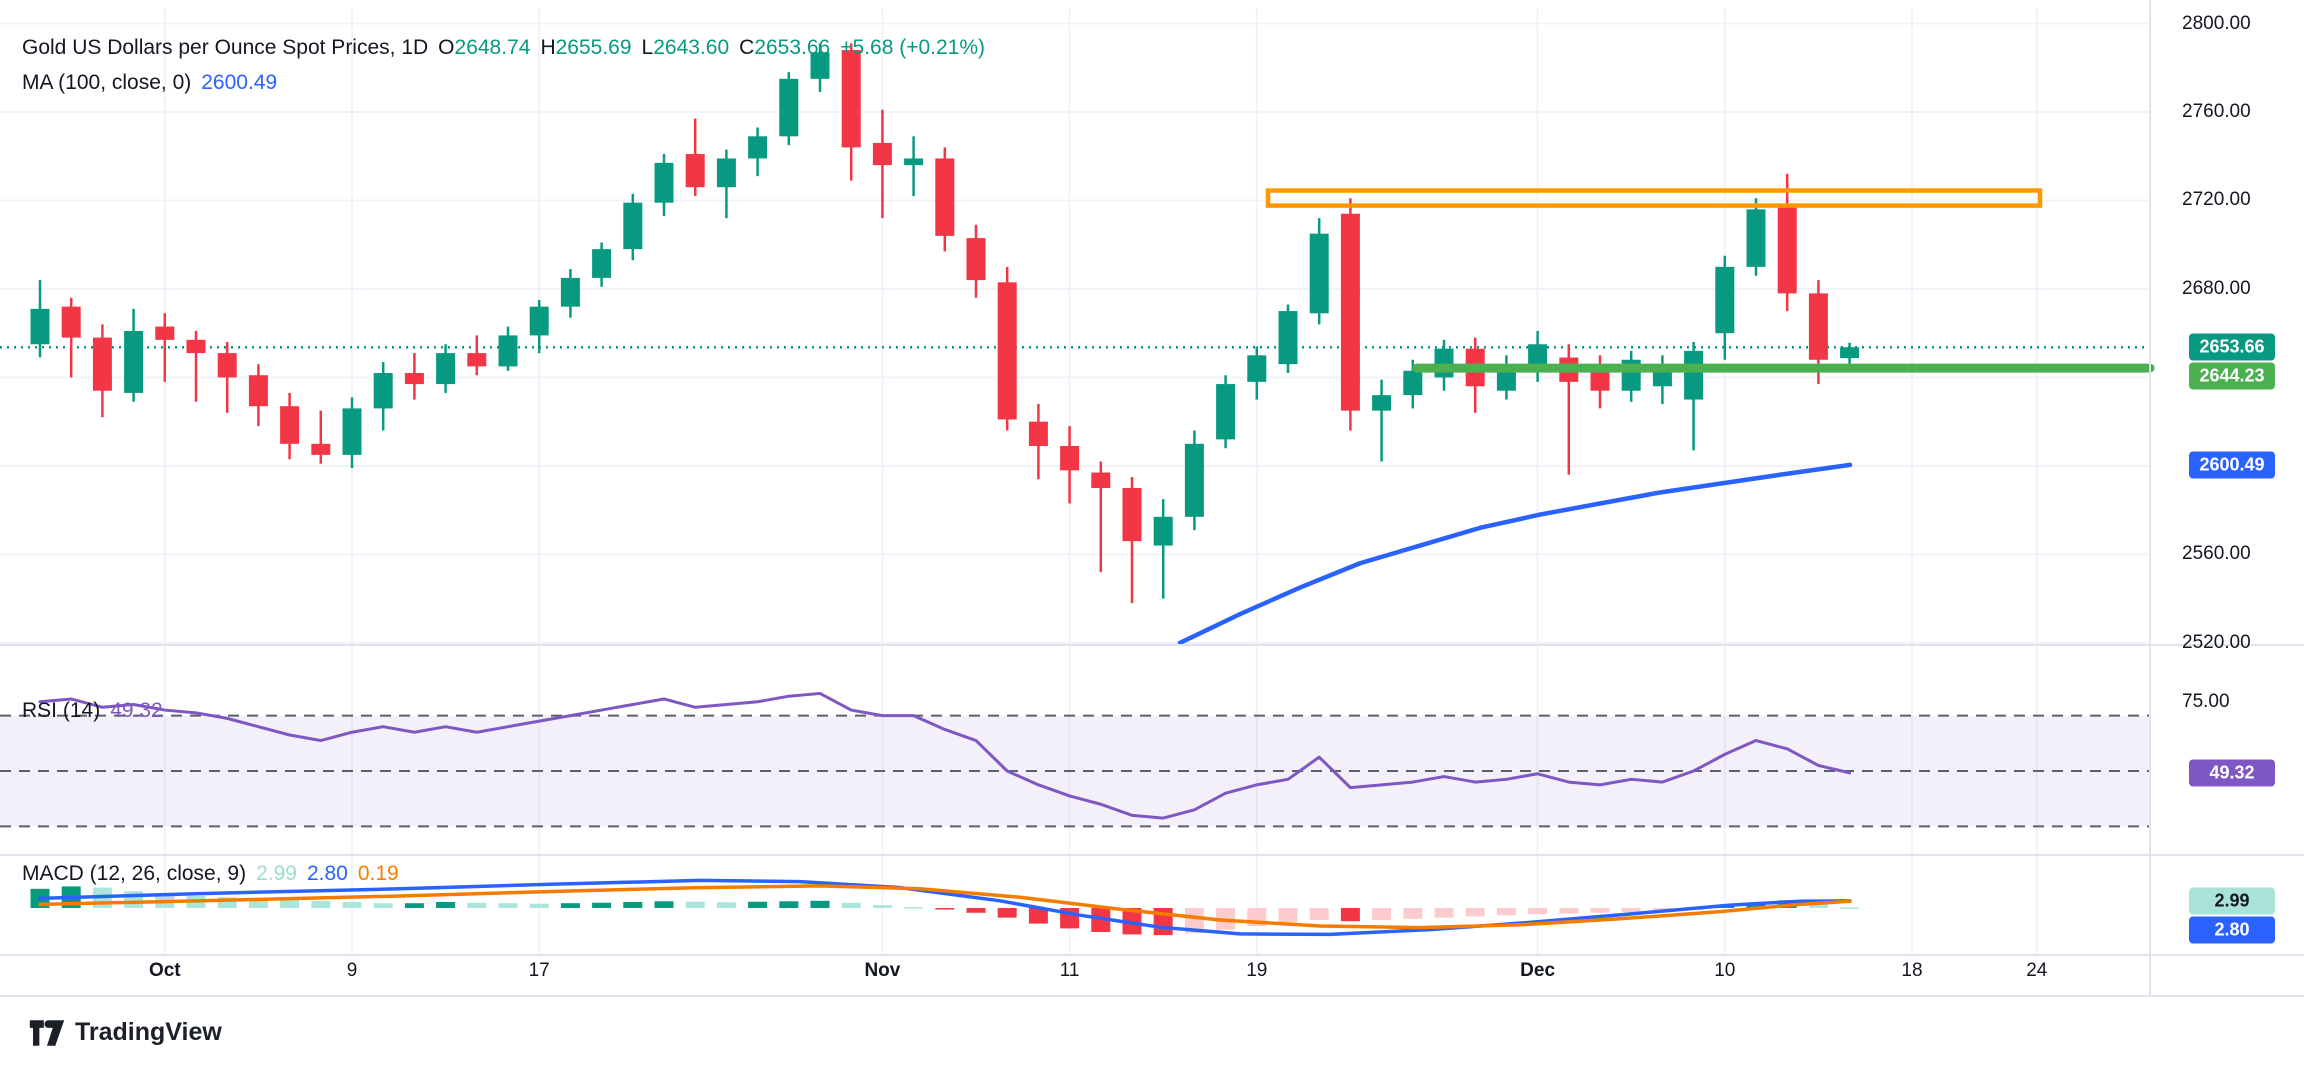 The width and height of the screenshot is (2304, 1066). Describe the element at coordinates (484, 47) in the screenshot. I see `ohlc-open: O 2648.74` at that location.